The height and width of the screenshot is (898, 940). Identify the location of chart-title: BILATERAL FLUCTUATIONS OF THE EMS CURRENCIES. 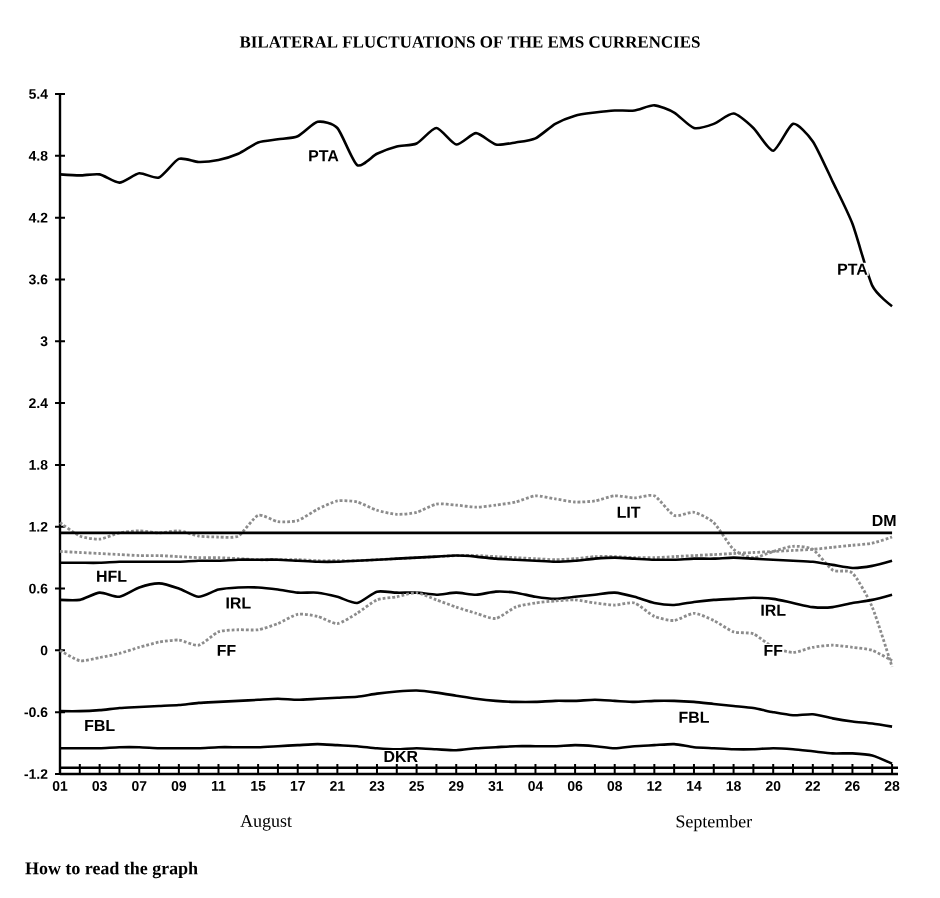
(469, 42).